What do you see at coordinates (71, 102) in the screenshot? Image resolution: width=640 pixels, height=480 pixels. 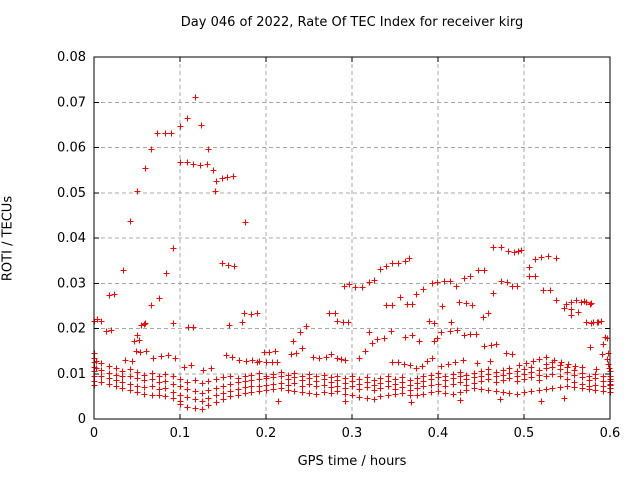 I see `y-tick-label: 0.07` at bounding box center [71, 102].